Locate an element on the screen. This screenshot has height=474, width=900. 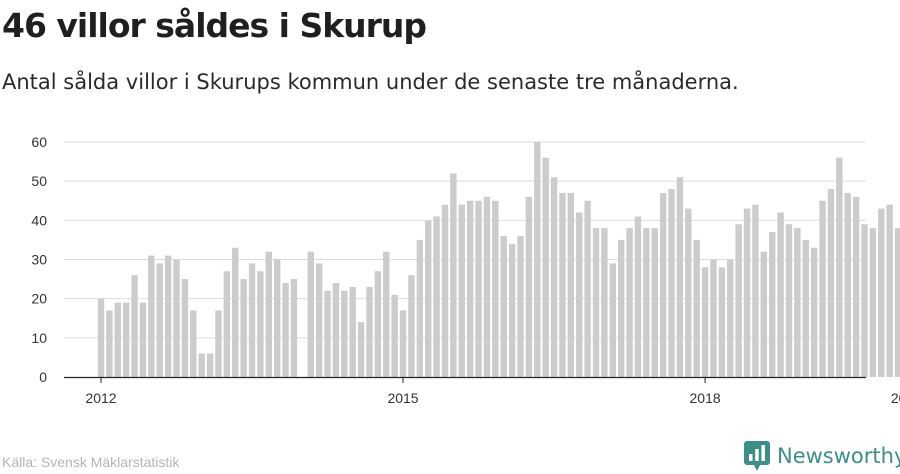
y-tick-label: 20 is located at coordinates (39, 299).